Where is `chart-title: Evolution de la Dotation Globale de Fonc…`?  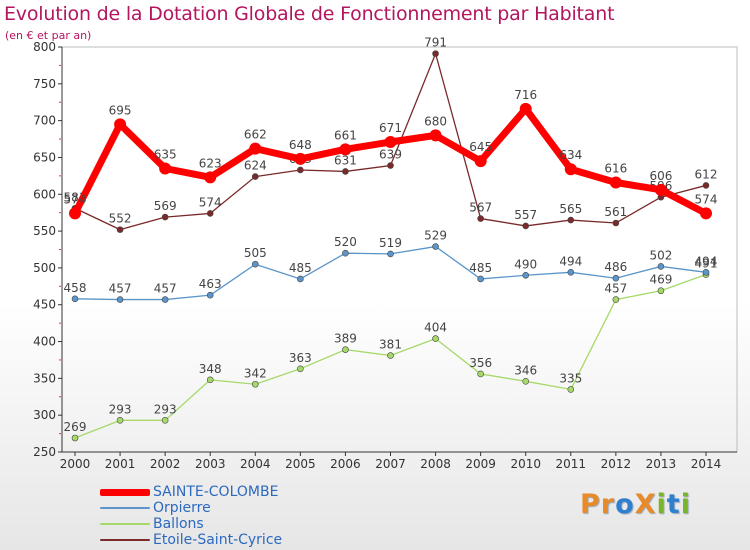 chart-title: Evolution de la Dotation Globale de Fonc… is located at coordinates (309, 14).